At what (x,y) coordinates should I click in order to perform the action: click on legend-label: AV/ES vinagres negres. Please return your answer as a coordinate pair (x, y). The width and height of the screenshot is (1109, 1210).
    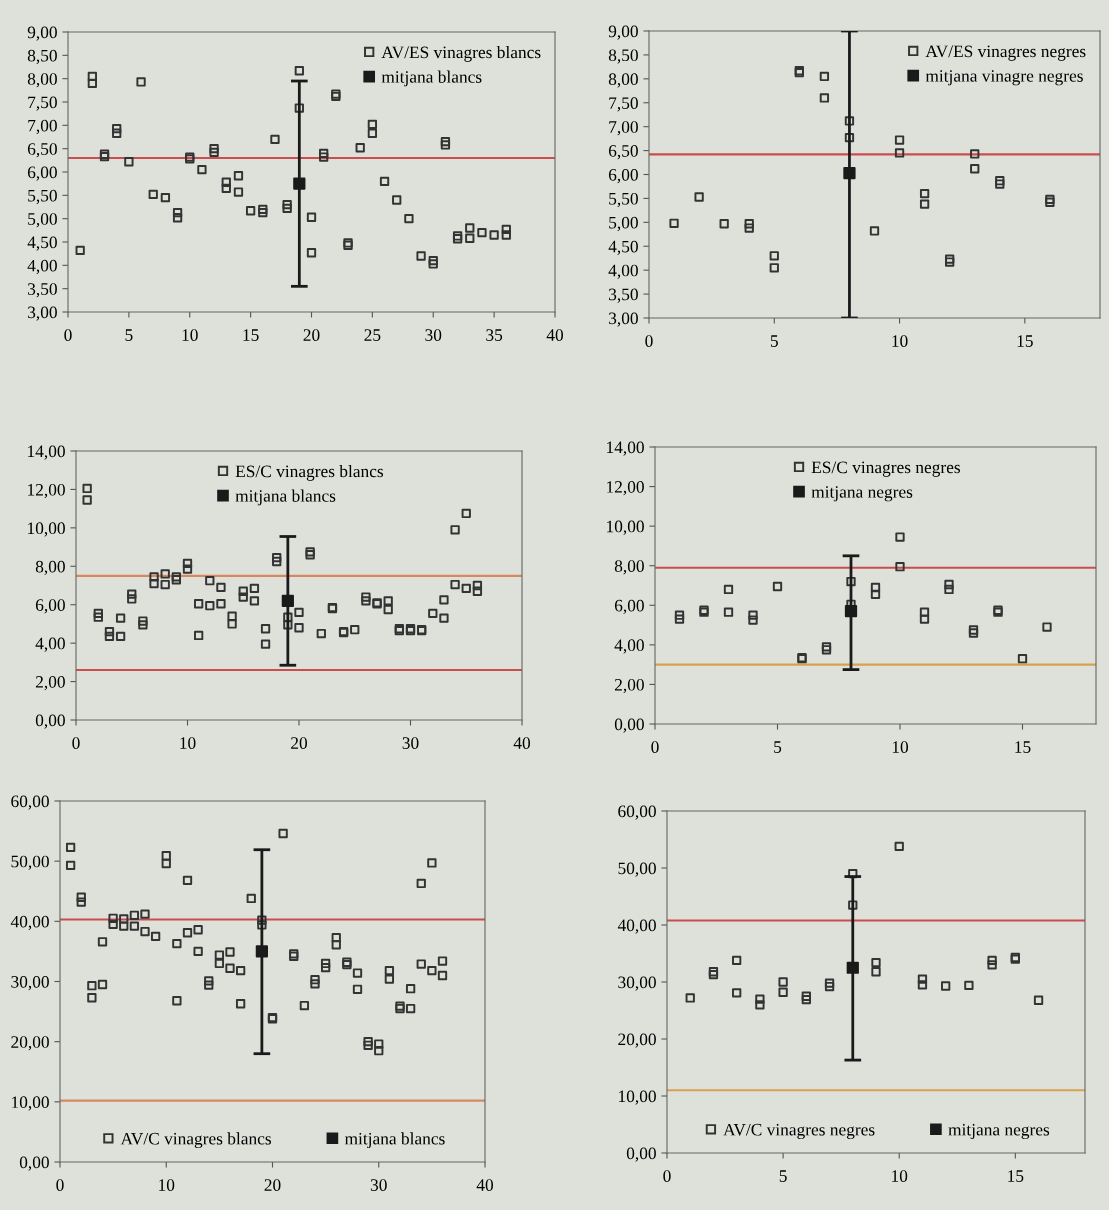
    Looking at the image, I should click on (1005, 53).